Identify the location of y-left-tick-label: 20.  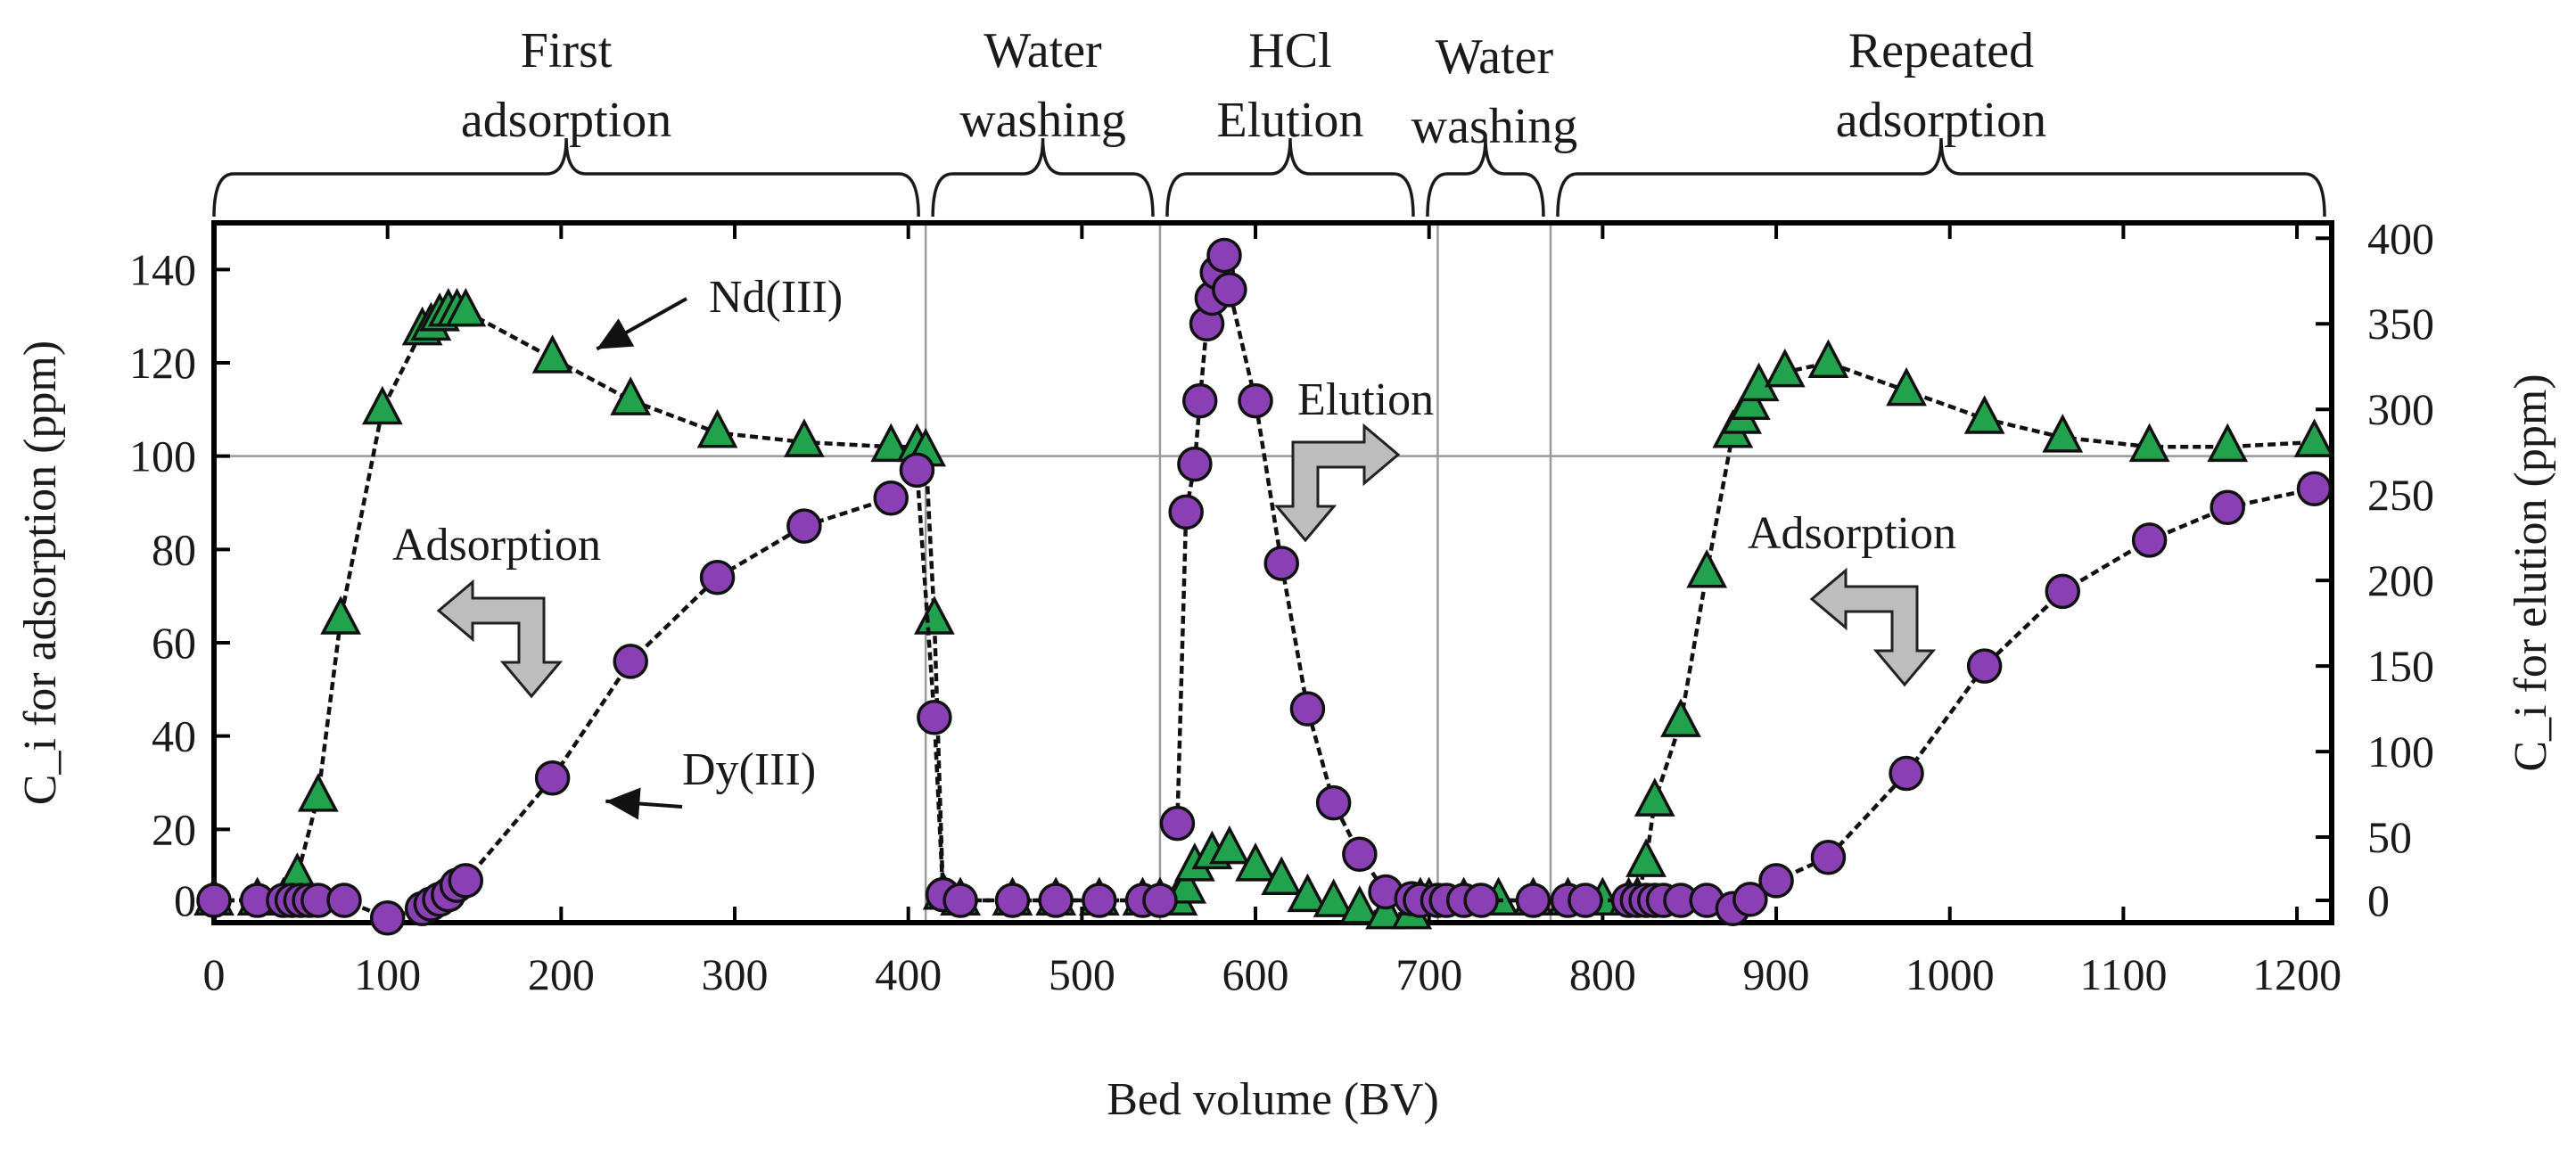
(174, 829).